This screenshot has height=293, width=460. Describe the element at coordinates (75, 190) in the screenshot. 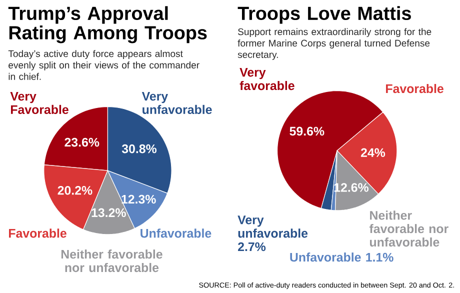

I see `data-label: 20.2%` at that location.